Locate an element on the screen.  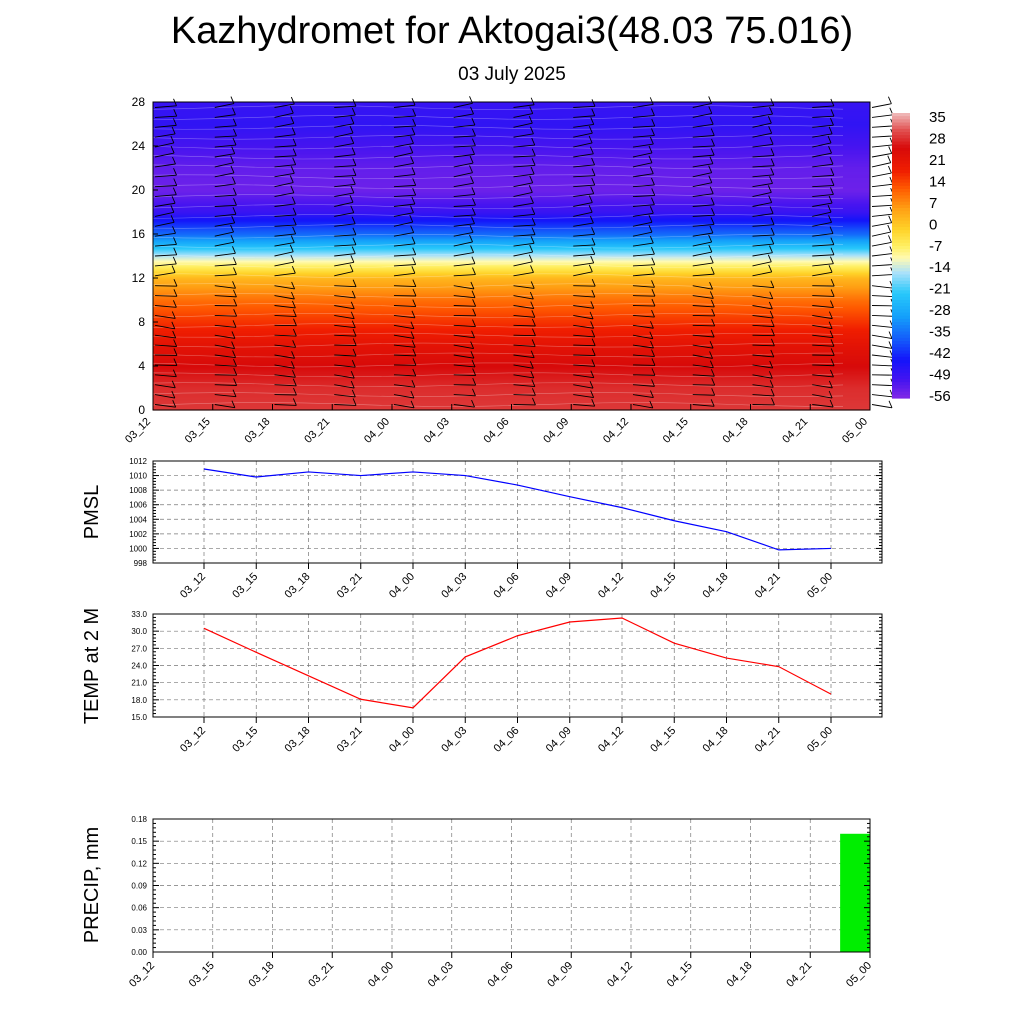
x-tick-label: 05_00 is located at coordinates (820, 740).